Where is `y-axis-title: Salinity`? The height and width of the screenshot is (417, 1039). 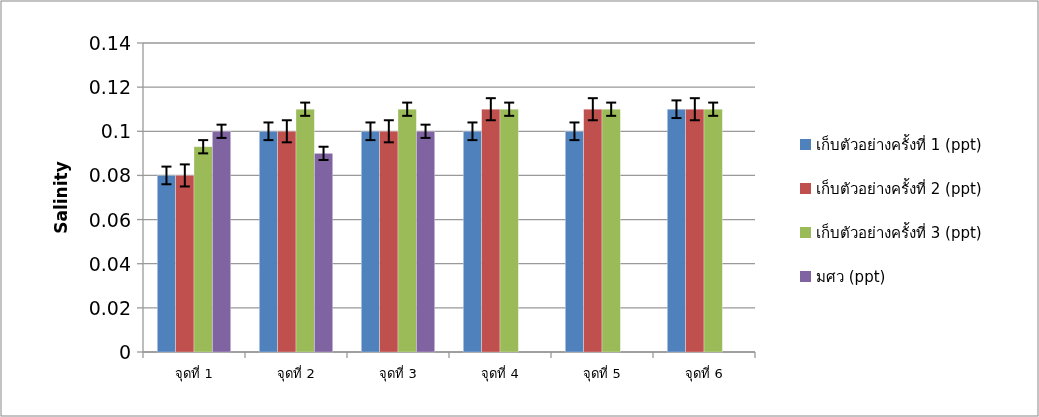 y-axis-title: Salinity is located at coordinates (61, 197).